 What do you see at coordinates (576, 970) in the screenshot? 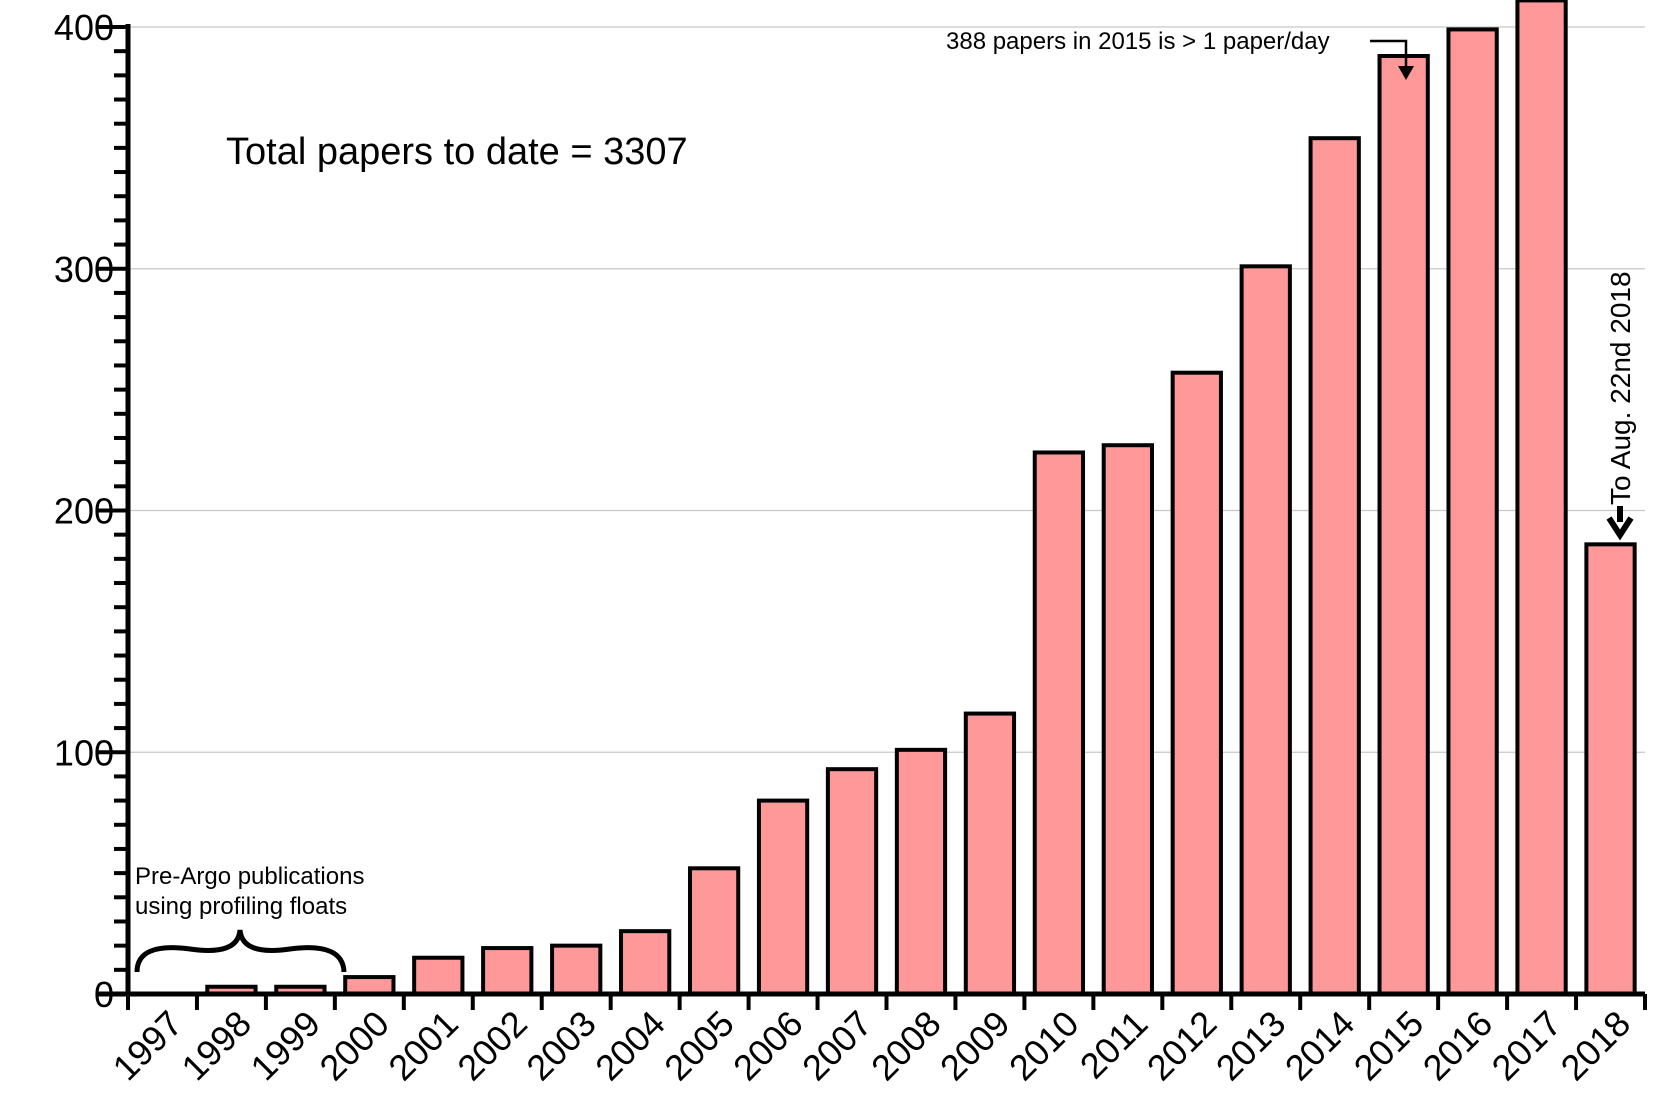
I see `bar-2003` at bounding box center [576, 970].